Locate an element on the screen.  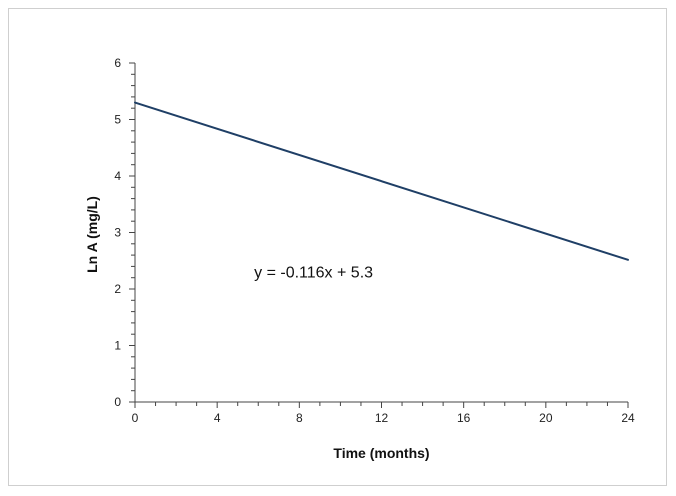
y-axis-title: Ln A (mg/L) is located at coordinates (92, 234).